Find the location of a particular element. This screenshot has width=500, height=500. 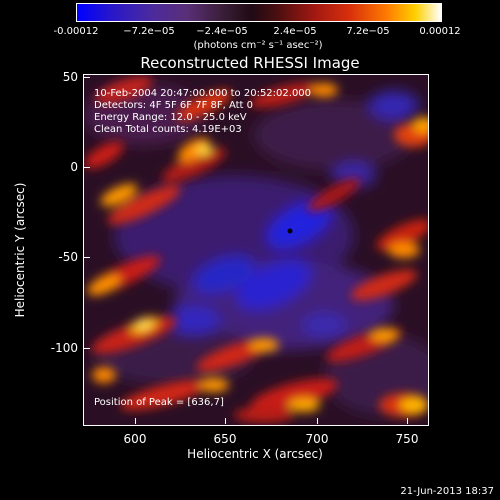

colorbar-tick: −2.4e−05 is located at coordinates (222, 31).